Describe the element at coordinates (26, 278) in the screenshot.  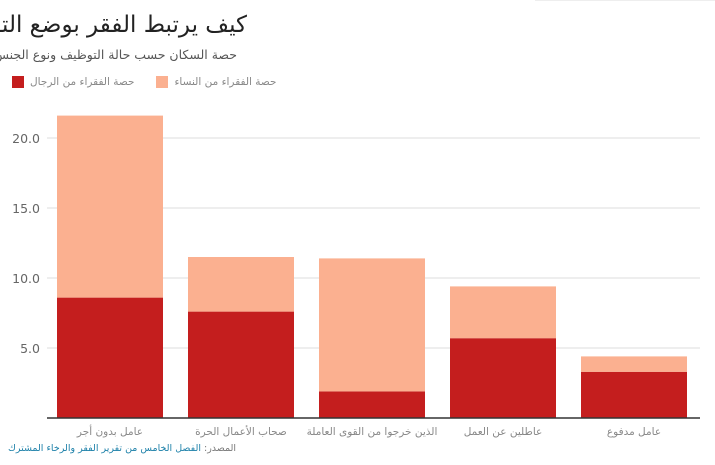
I see `y-tick-label: 10.0` at that location.